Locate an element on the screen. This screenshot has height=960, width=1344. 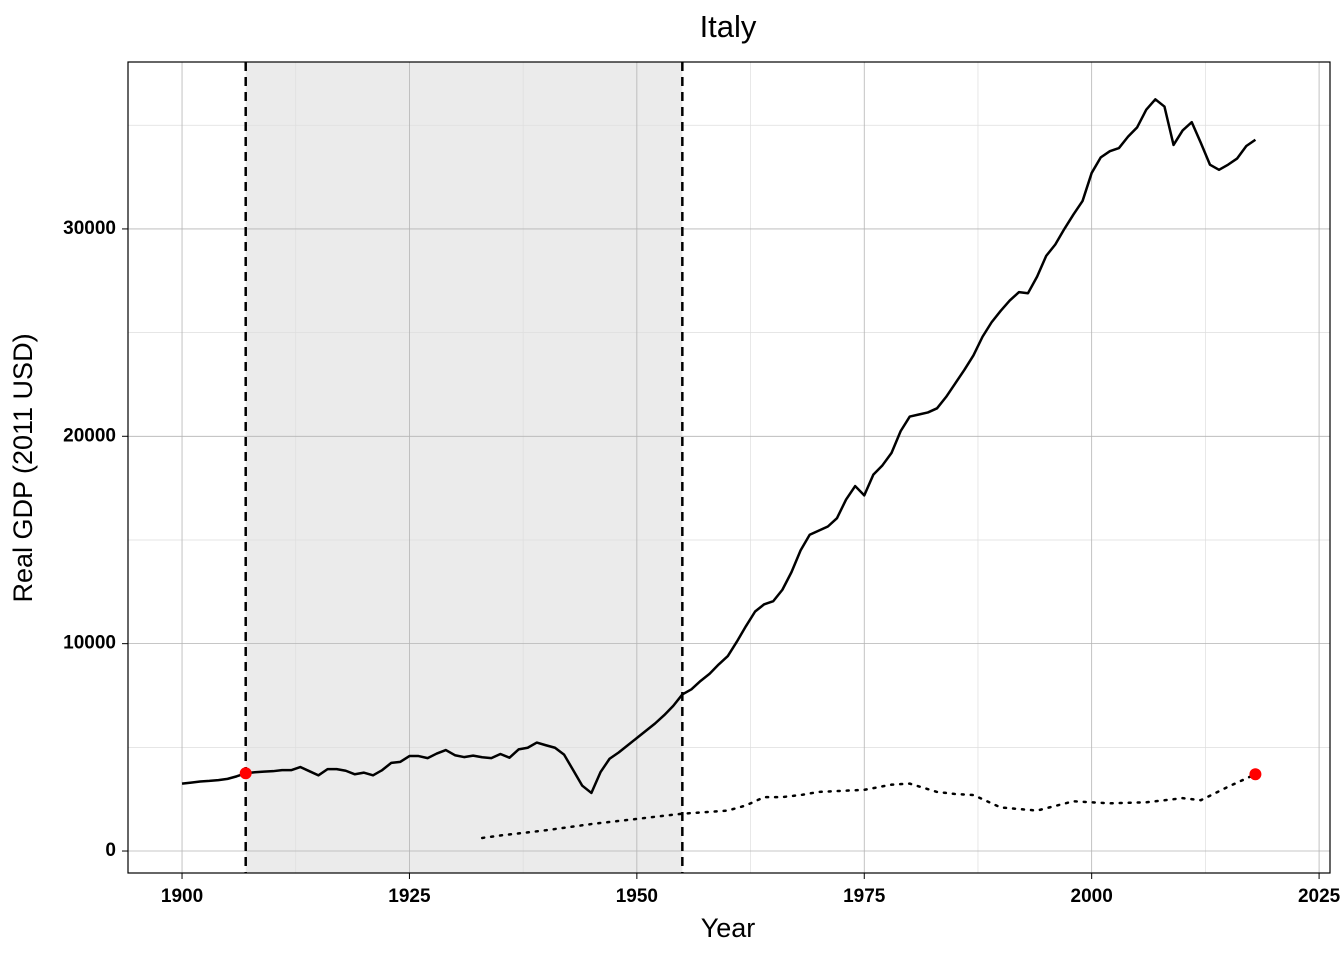
x-tick-label: 2025 is located at coordinates (1319, 896).